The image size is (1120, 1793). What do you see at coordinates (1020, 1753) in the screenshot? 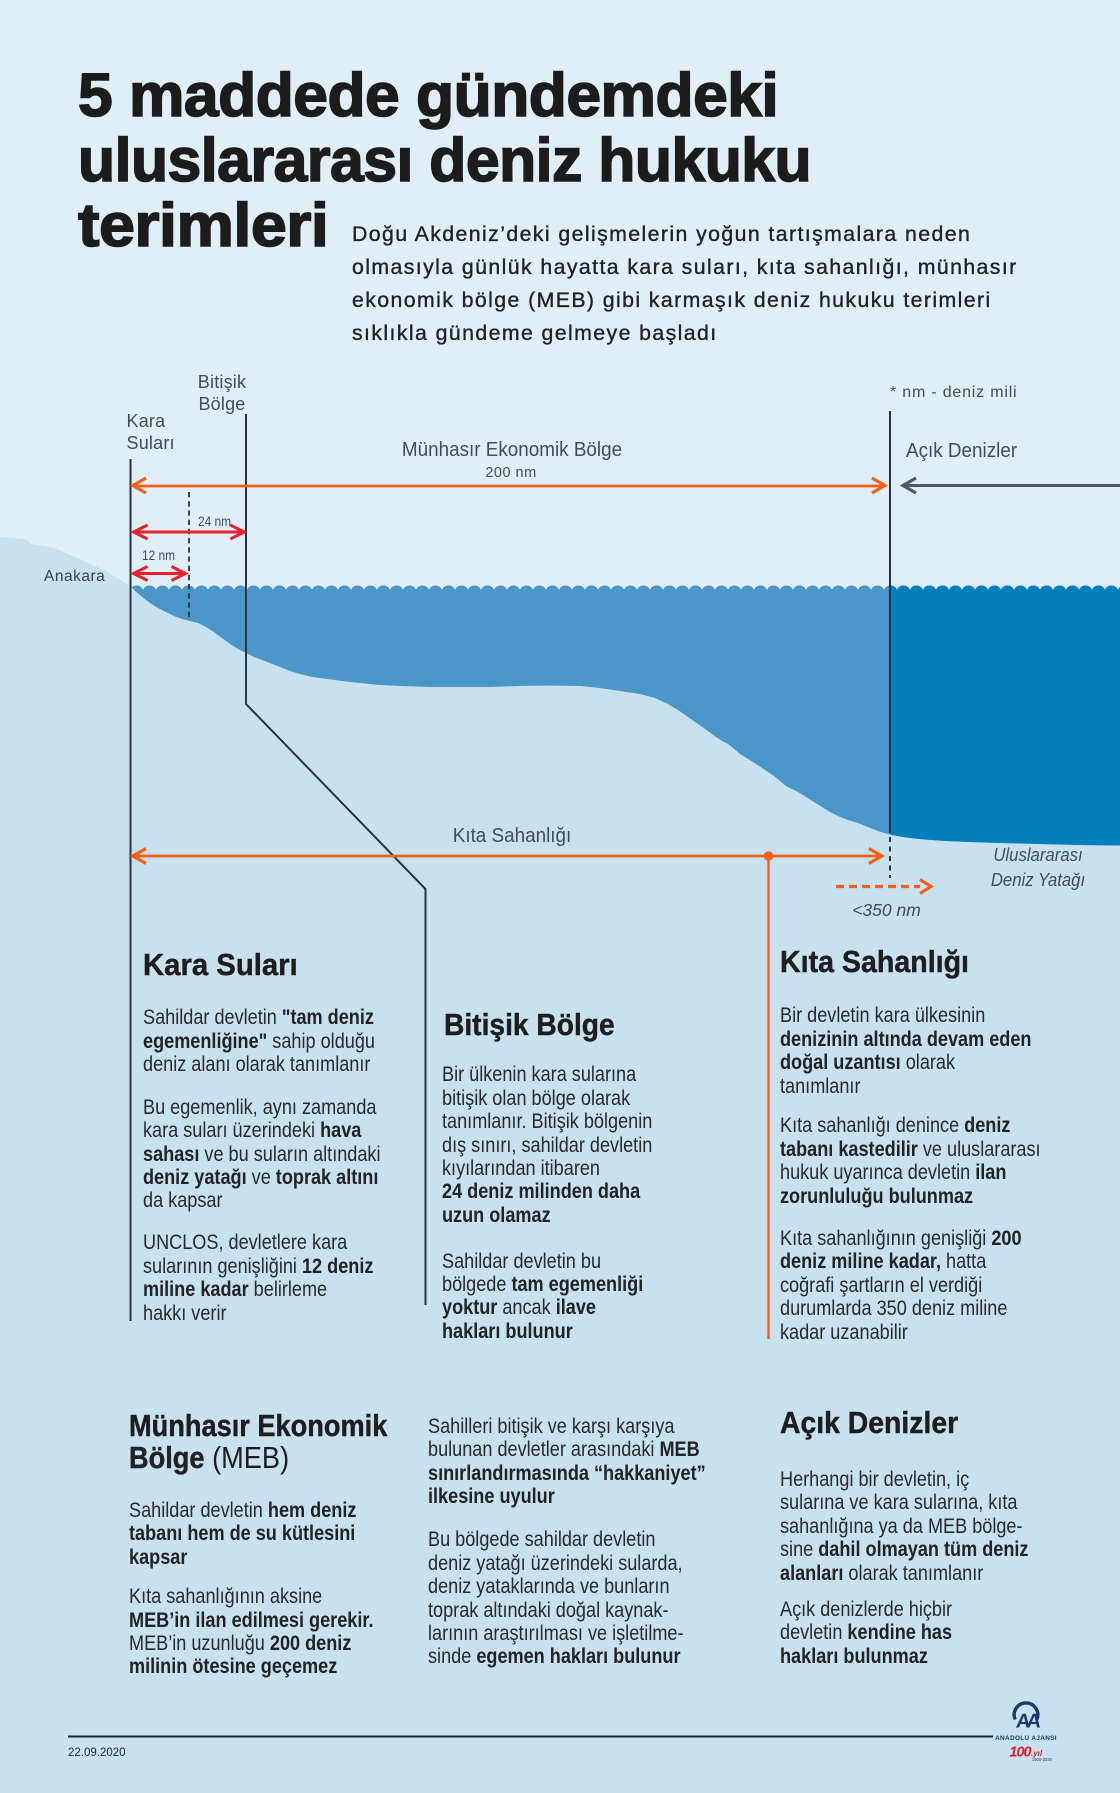
I see `svg-text: 100` at bounding box center [1020, 1753].